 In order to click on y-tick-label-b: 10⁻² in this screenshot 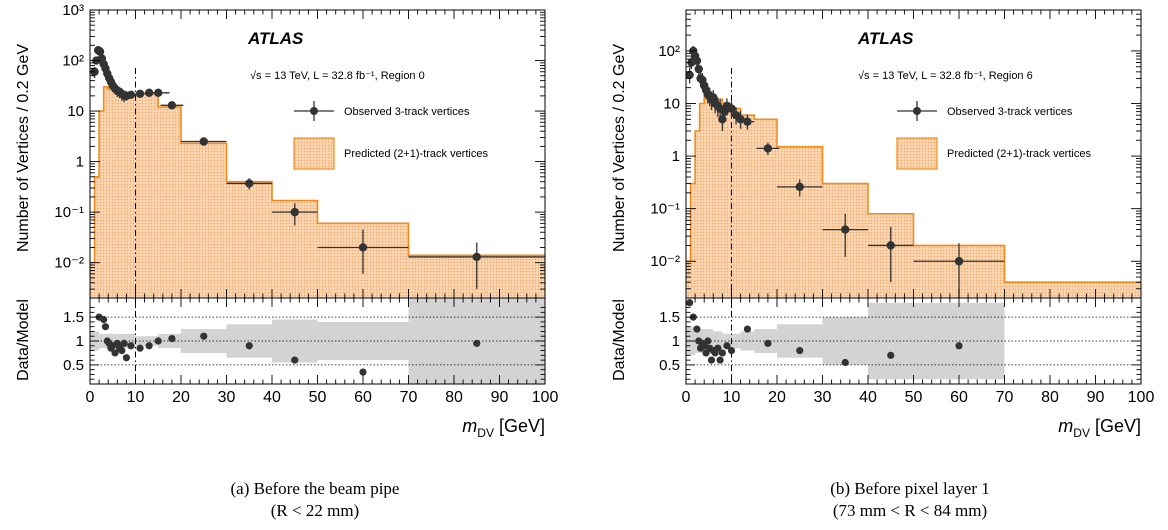, I will do `click(665, 261)`.